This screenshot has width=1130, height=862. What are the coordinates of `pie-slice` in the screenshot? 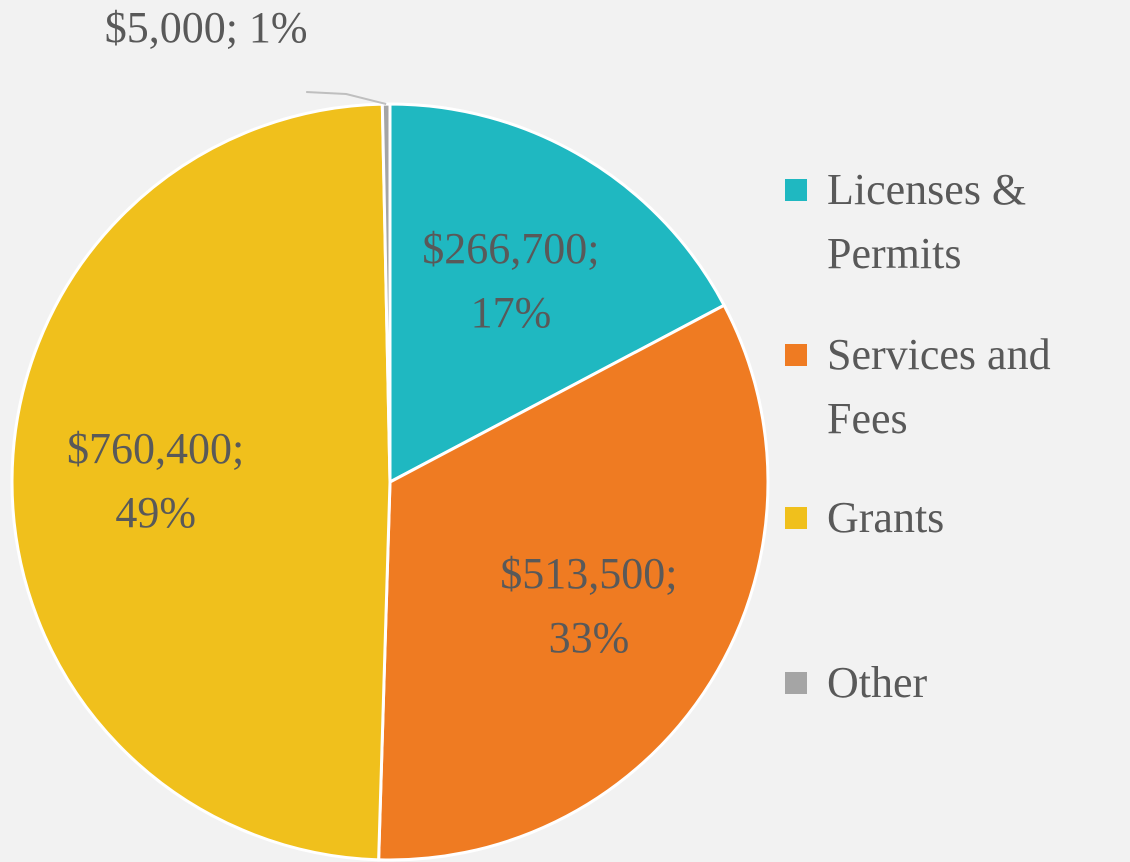 It's located at (557, 293).